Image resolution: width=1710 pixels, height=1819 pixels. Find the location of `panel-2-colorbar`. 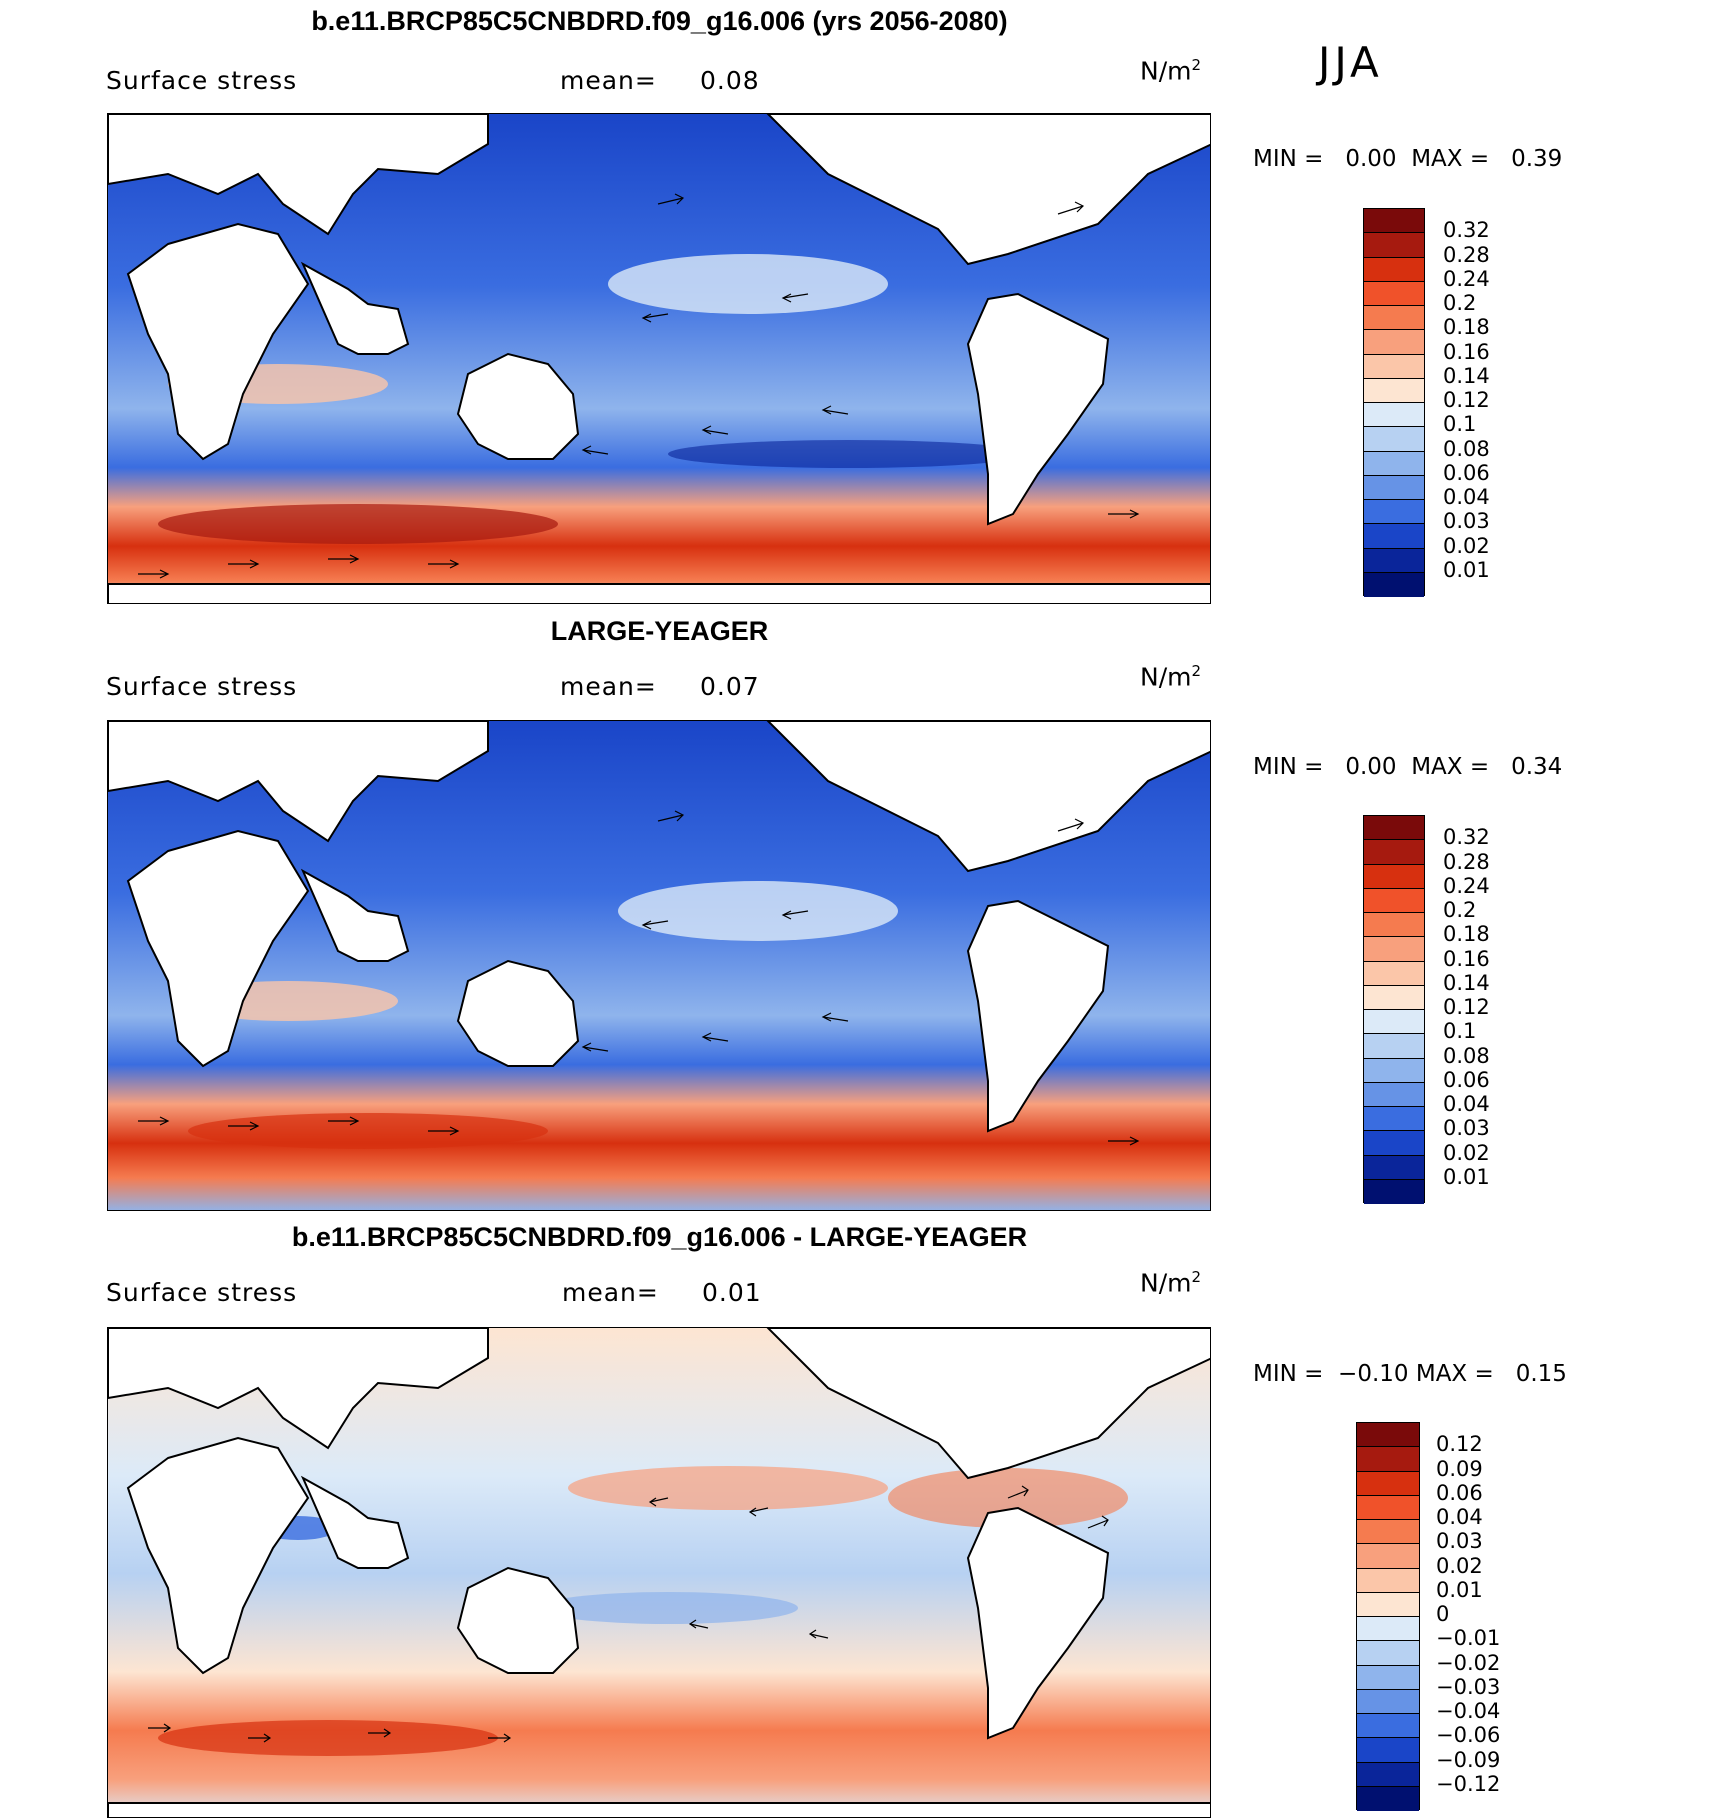

panel-2-colorbar is located at coordinates (1394, 1009).